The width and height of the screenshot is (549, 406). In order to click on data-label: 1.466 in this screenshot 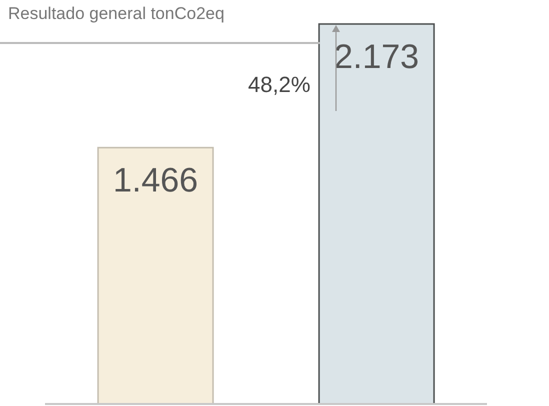, I will do `click(155, 181)`.